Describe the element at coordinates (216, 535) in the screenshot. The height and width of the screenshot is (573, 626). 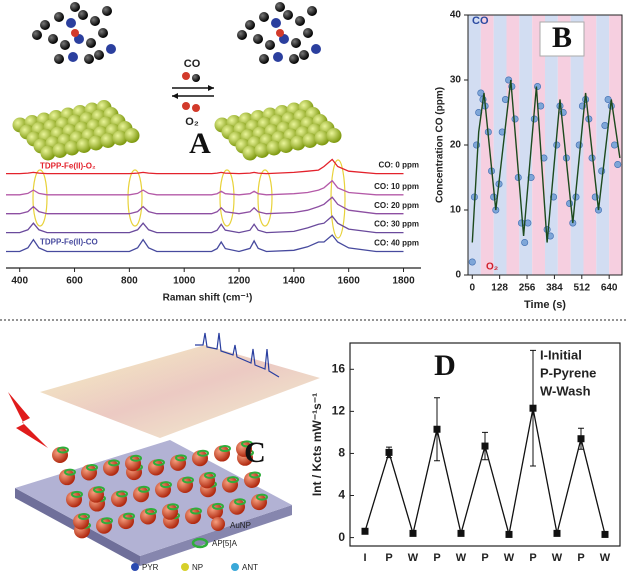
I see `substrate-side` at that location.